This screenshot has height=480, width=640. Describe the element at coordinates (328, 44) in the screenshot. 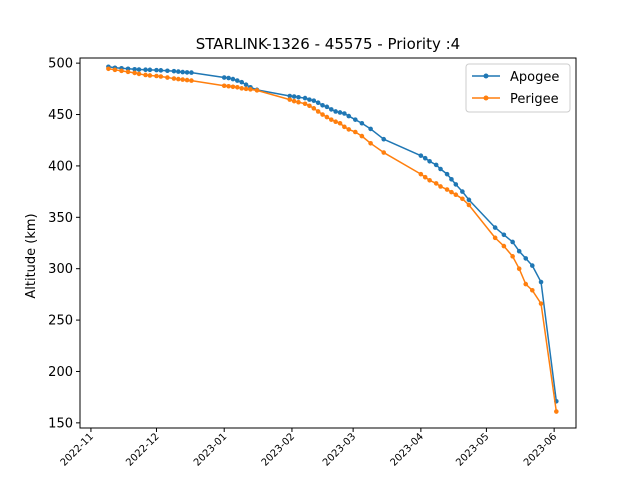

I see `chart-title: STARLINK-1326 - 45575 - Priority :4` at that location.